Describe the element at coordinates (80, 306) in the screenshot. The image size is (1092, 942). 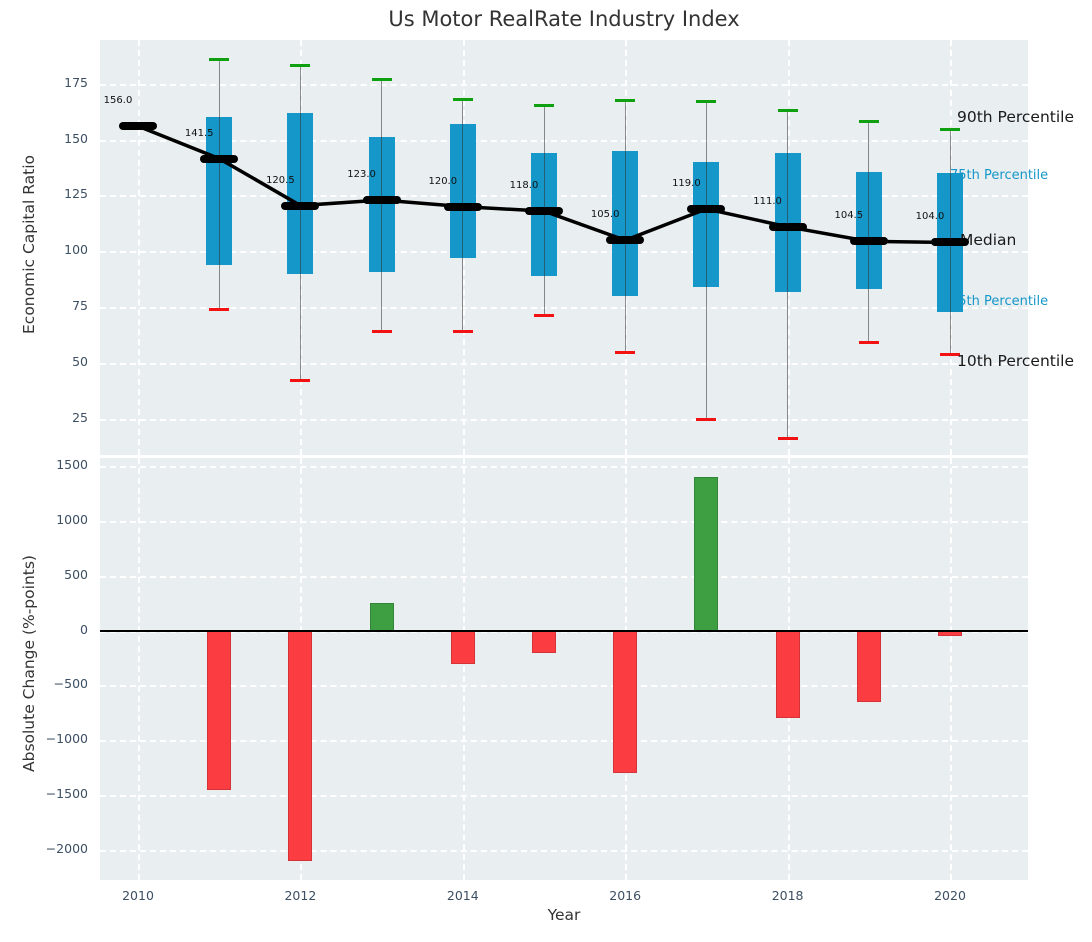
I see `top-y-tick-label: 75` at that location.